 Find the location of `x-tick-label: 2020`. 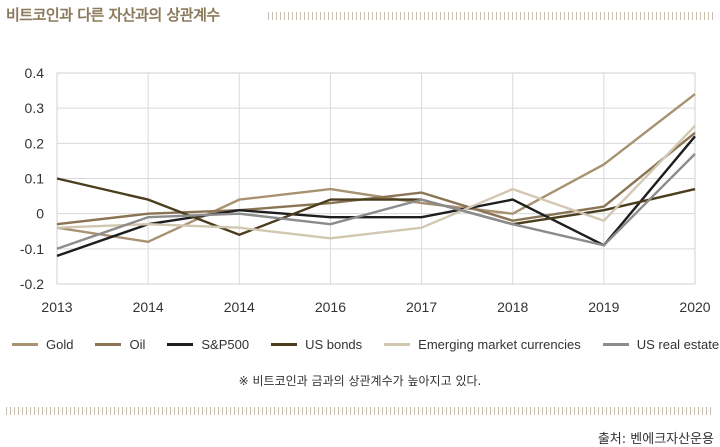

x-tick-label: 2020 is located at coordinates (694, 307).